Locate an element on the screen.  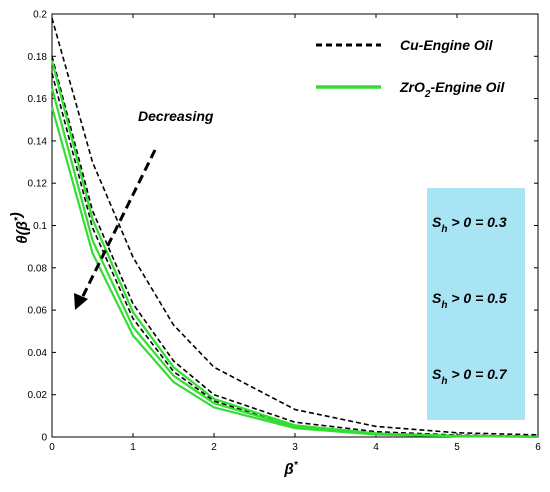
y-tick-label: 0.08 is located at coordinates (38, 268).